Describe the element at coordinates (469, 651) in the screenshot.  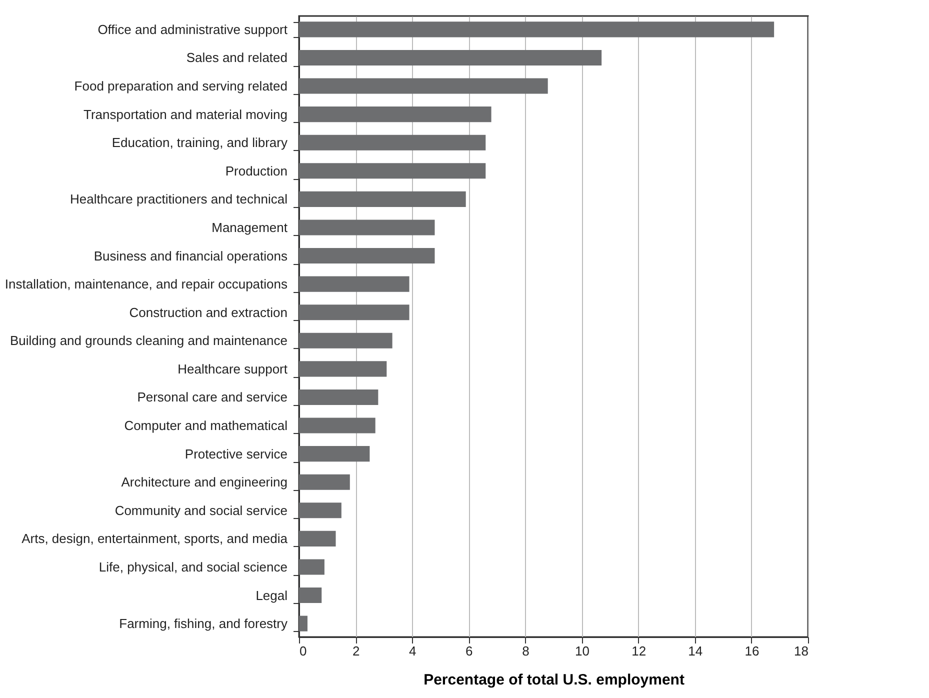
I see `x-tick-label: 6` at that location.